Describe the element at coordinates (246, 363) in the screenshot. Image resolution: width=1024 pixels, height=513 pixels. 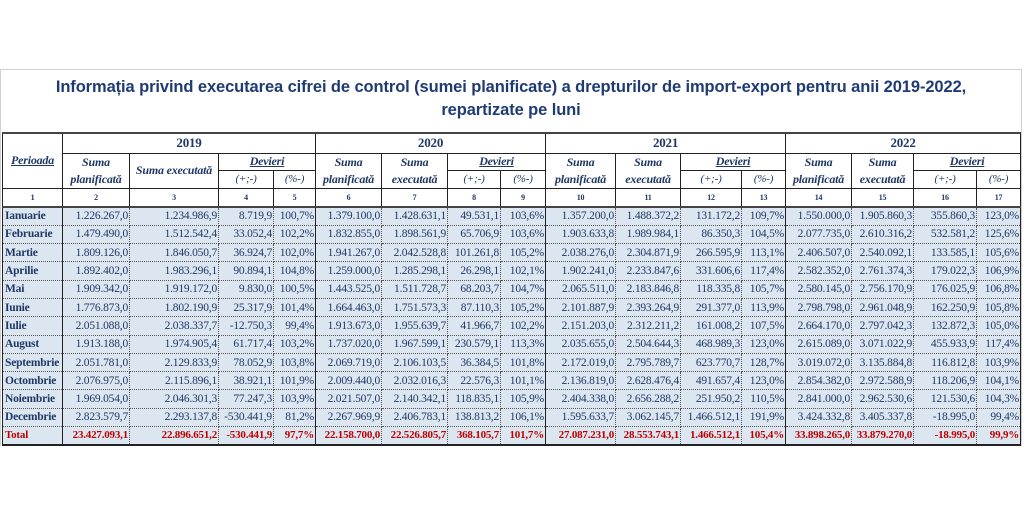
I see `value-cell: 78.052,9` at that location.